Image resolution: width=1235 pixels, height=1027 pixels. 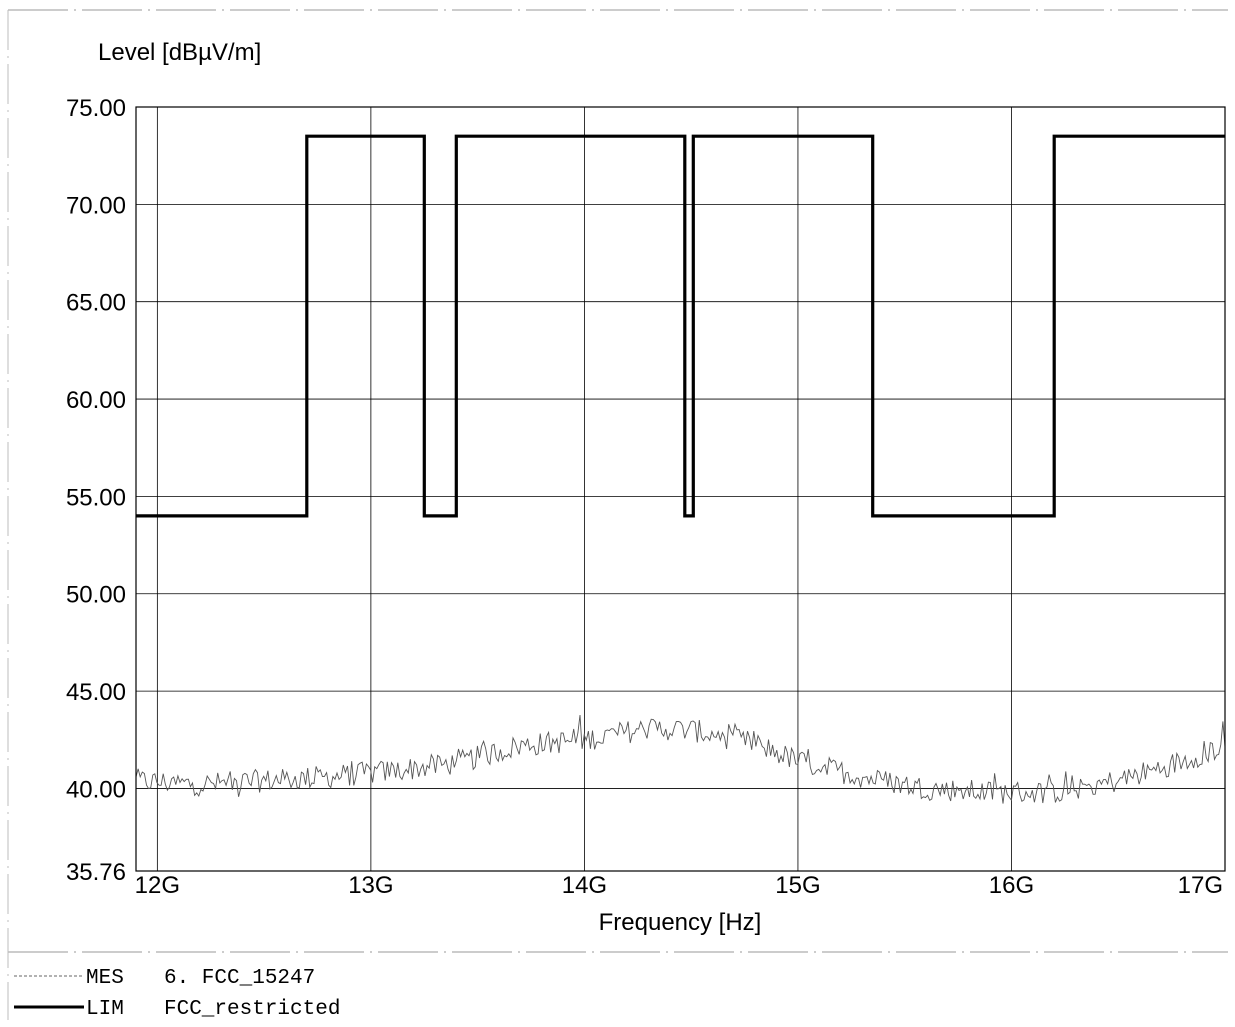 What do you see at coordinates (105, 978) in the screenshot?
I see `legend-mes-name: MES` at bounding box center [105, 978].